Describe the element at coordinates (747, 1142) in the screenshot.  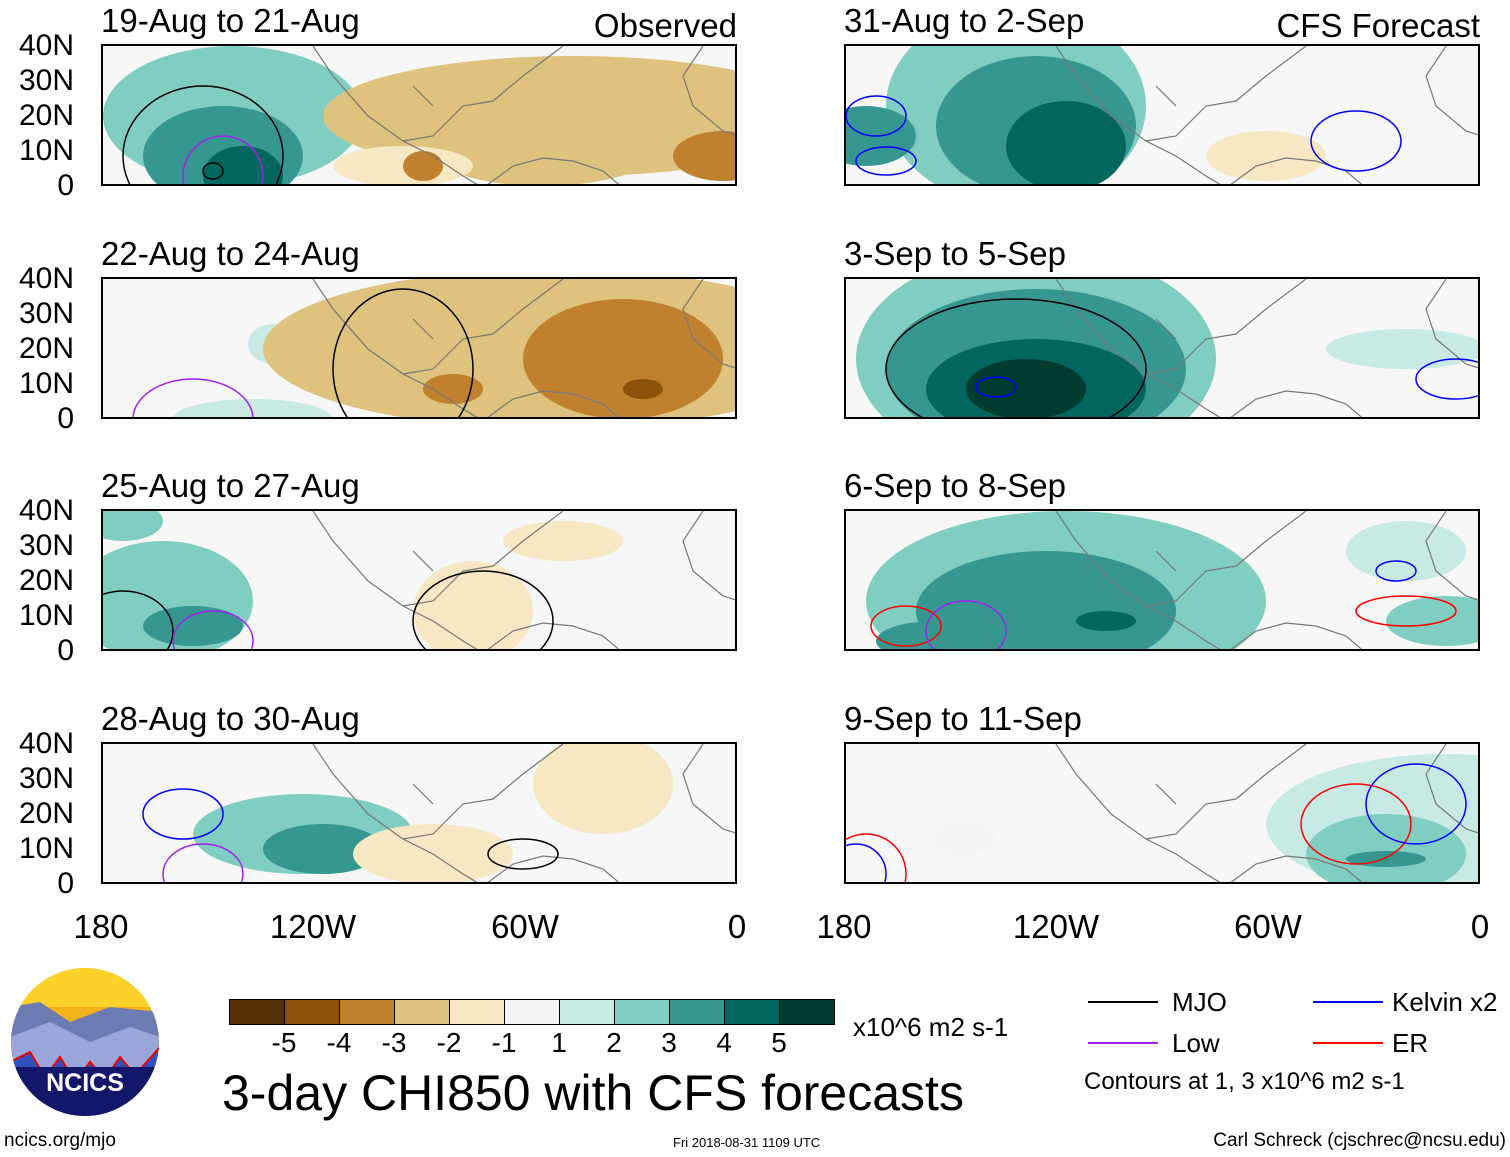
I see `footer-timestamp: Fri 2018-08-31 1109 UTC` at that location.